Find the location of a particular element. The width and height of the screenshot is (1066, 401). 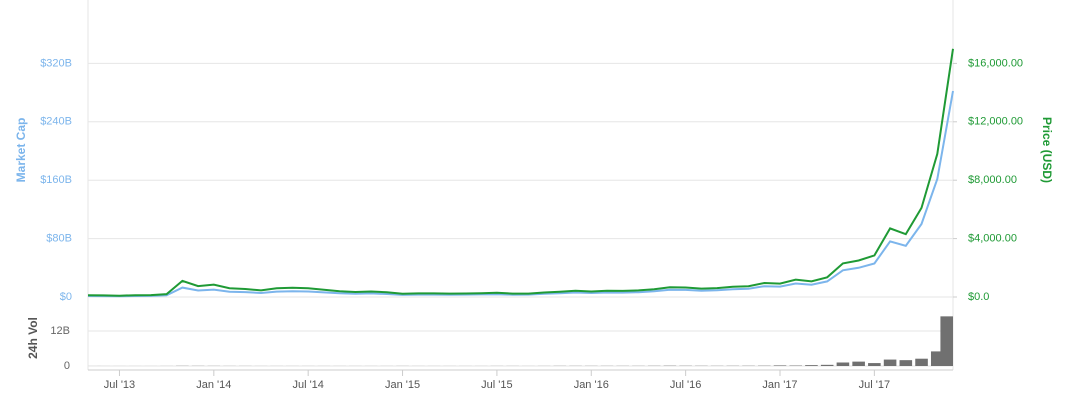

x-tick-label: Jul '15 is located at coordinates (496, 385).